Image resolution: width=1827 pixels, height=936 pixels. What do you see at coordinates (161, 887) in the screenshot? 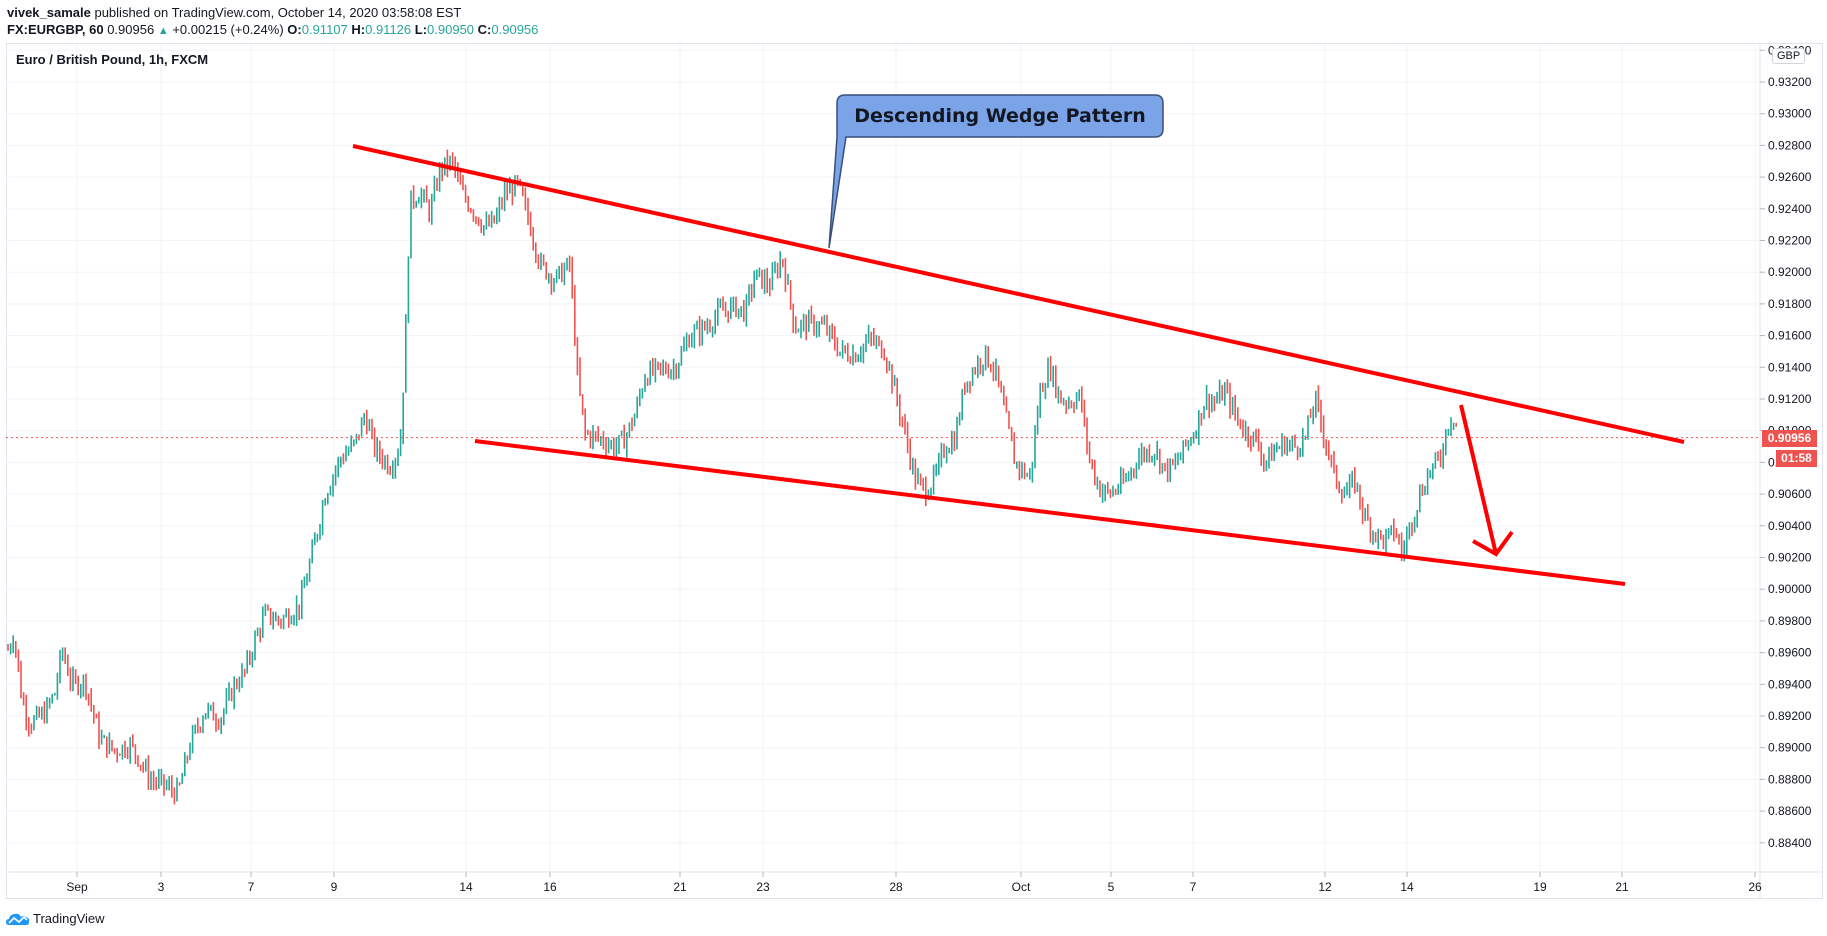
I see `time-tick-label: 3` at bounding box center [161, 887].